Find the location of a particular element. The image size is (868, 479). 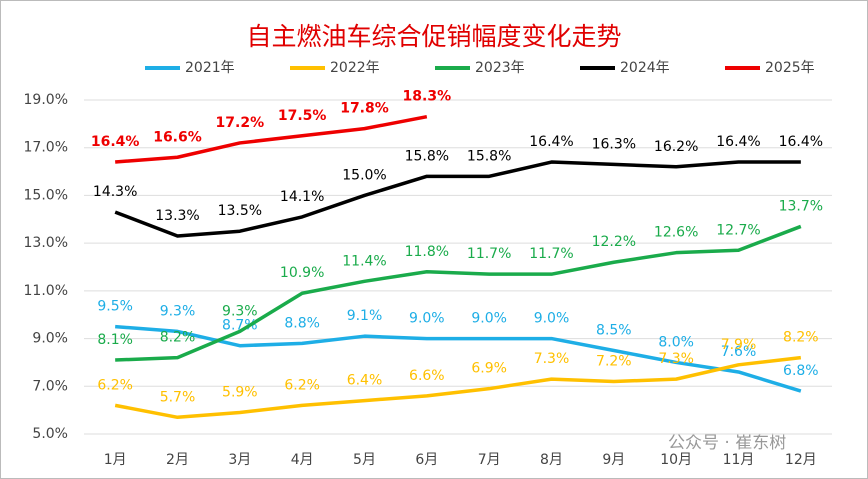

x-tick-label: 12月 is located at coordinates (801, 460).